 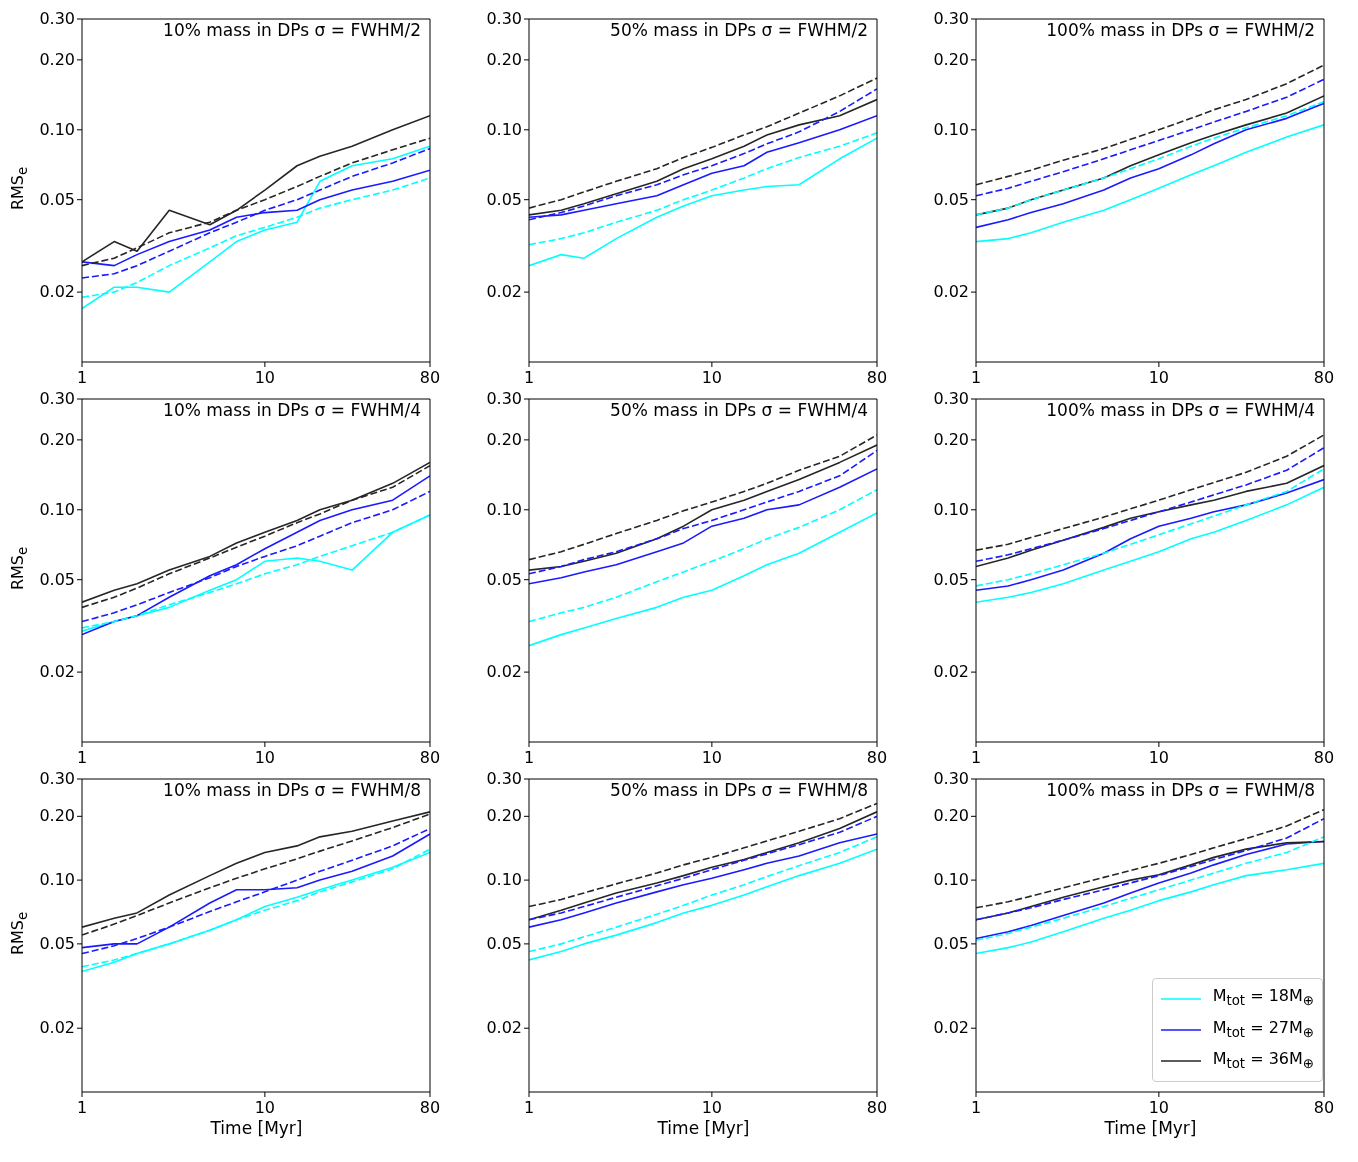 I want to click on chart-title: 50% mass in DPs σ = FWHM/8, so click(x=739, y=790).